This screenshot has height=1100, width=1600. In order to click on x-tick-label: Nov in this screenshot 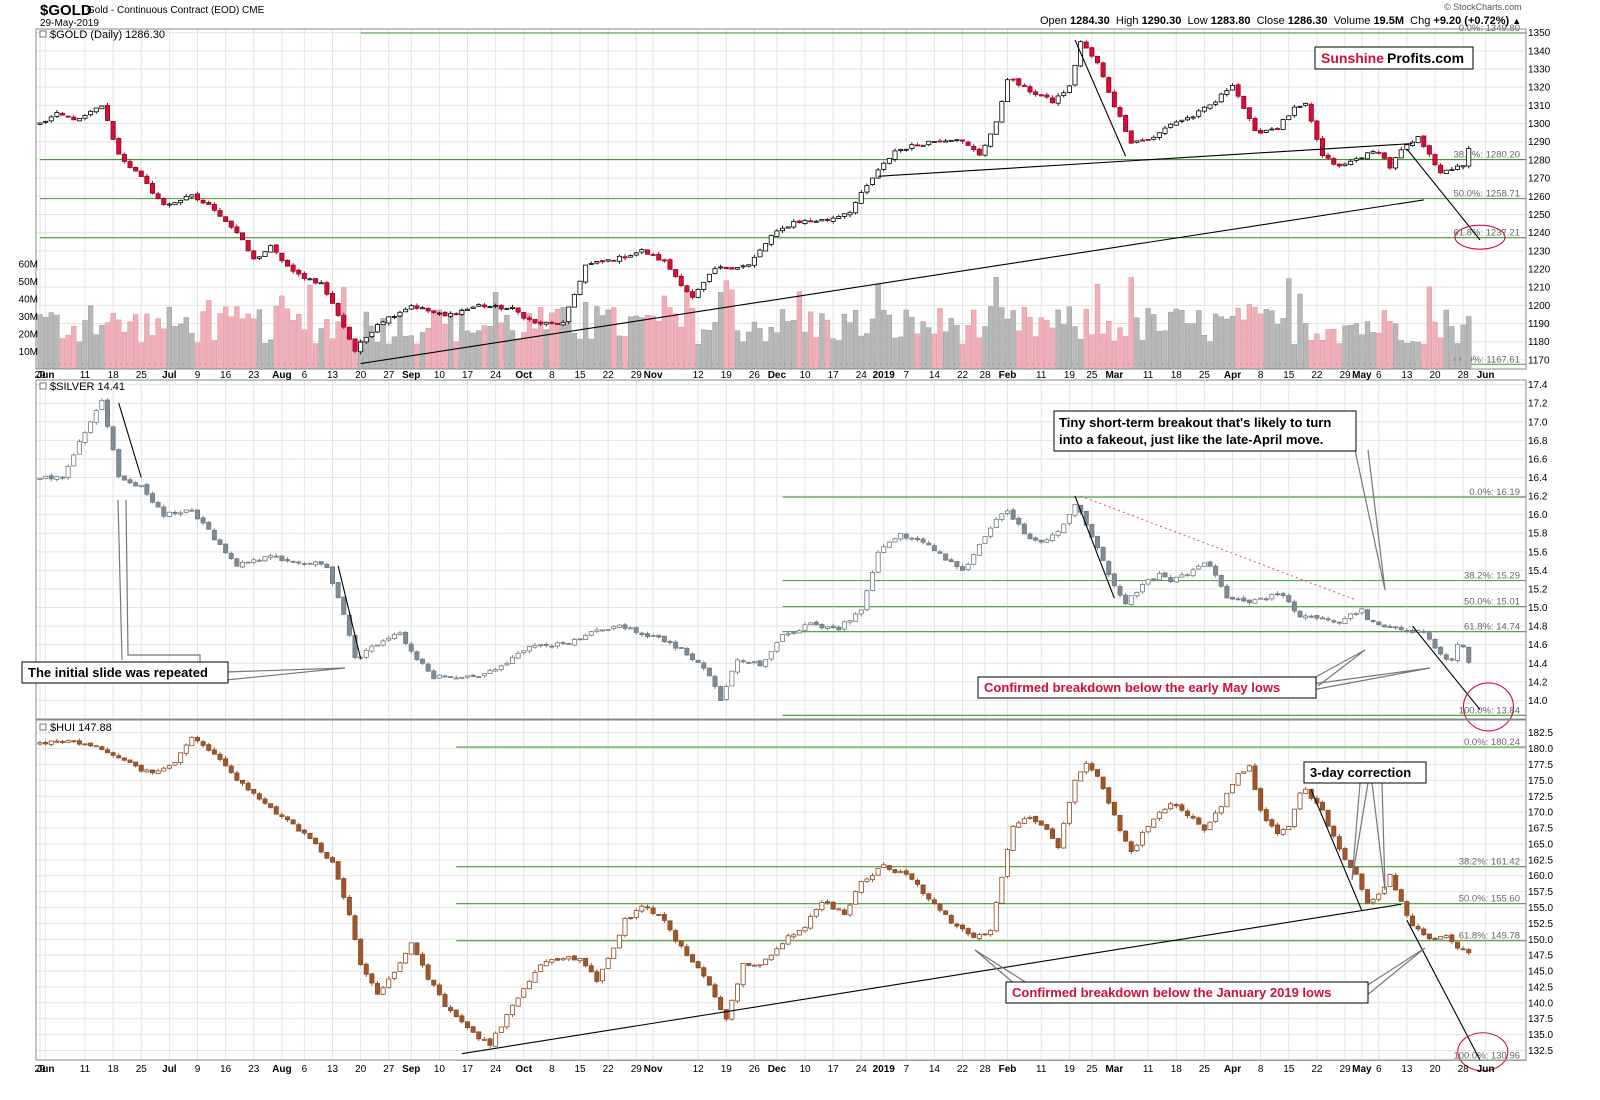, I will do `click(653, 1069)`.